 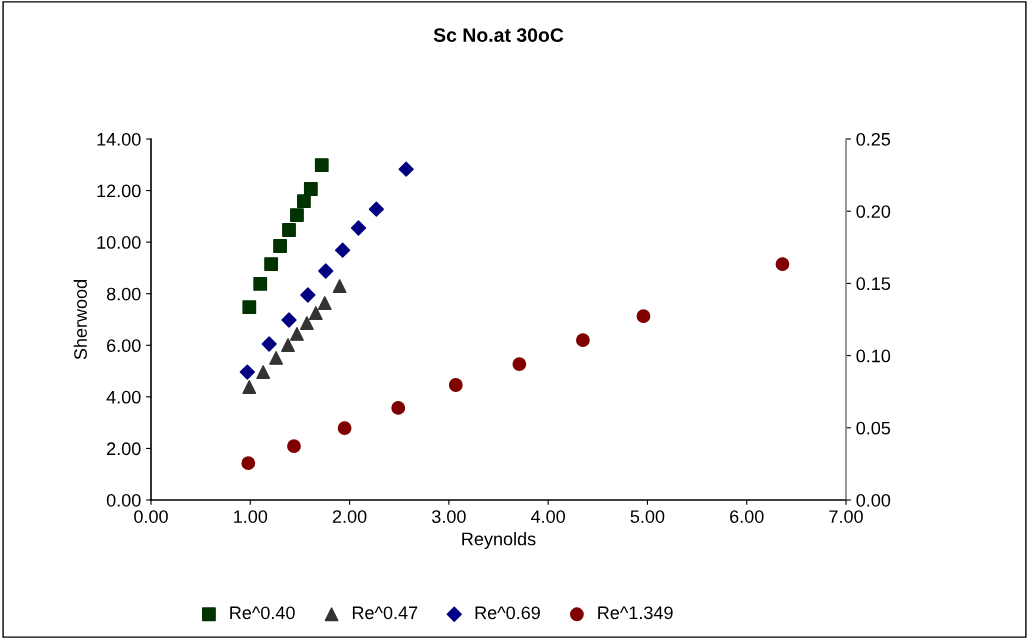 What do you see at coordinates (123, 500) in the screenshot?
I see `y-tick-label: 0.00` at bounding box center [123, 500].